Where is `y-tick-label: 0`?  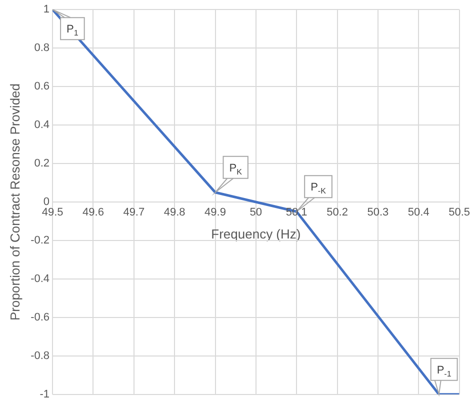 y-tick-label: 0 is located at coordinates (46, 202).